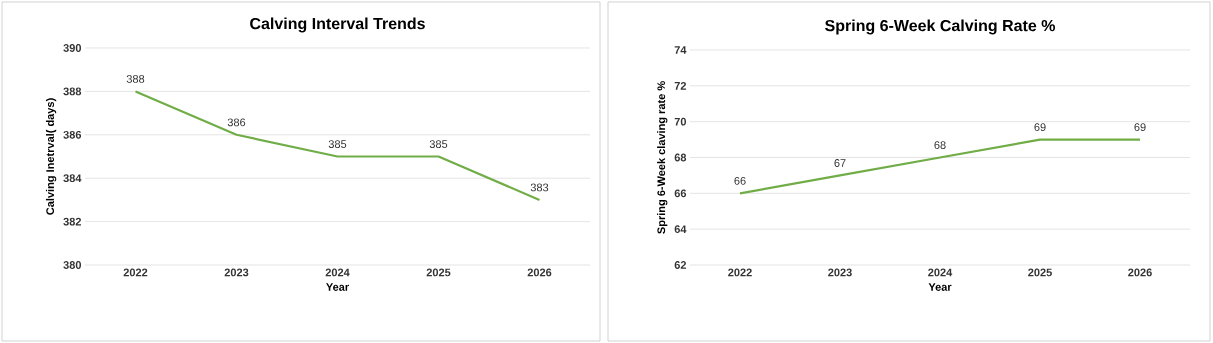 This screenshot has width=1213, height=343. I want to click on chart-title: Spring 6-Week Calving Rate %, so click(940, 27).